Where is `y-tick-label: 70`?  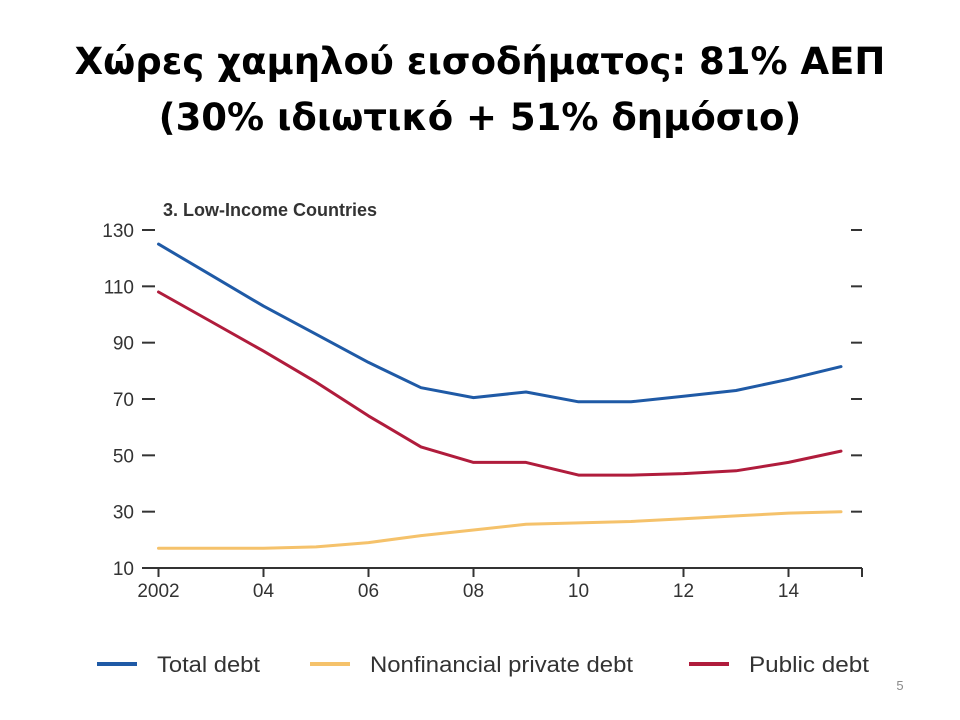
y-tick-label: 70 is located at coordinates (123, 400).